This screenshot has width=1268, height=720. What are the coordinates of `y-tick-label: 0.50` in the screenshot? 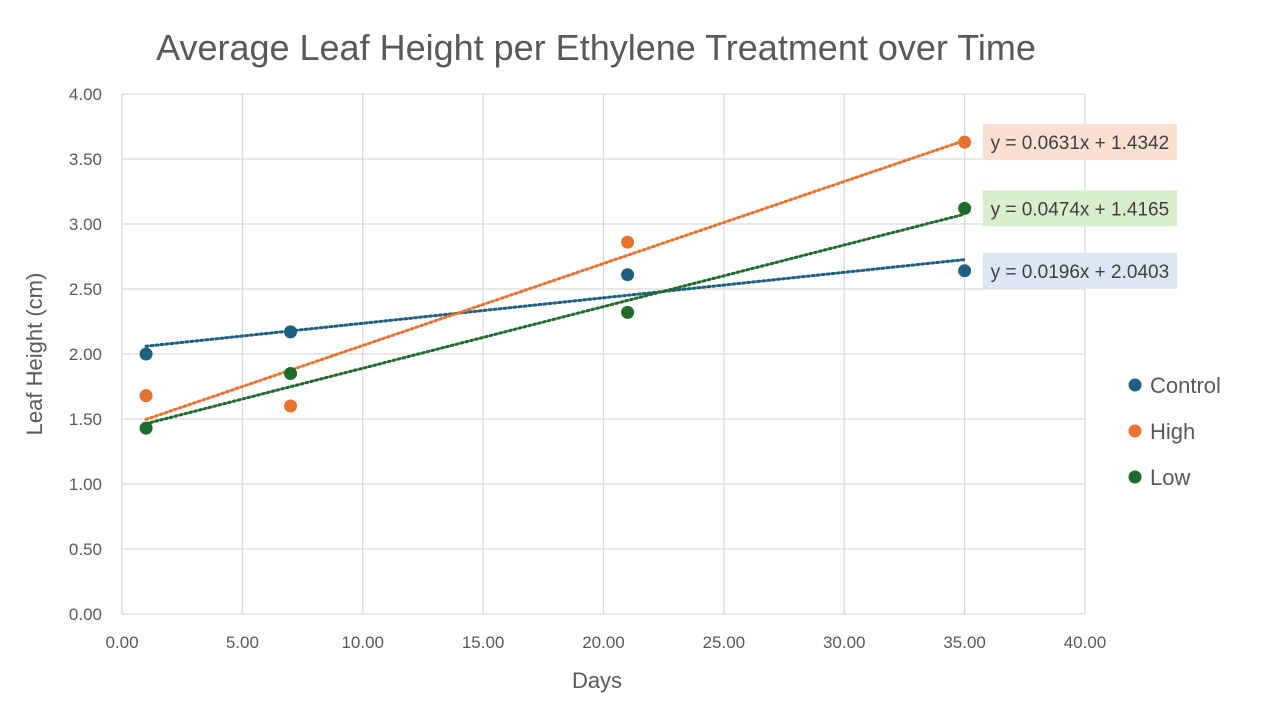 It's located at (85, 549).